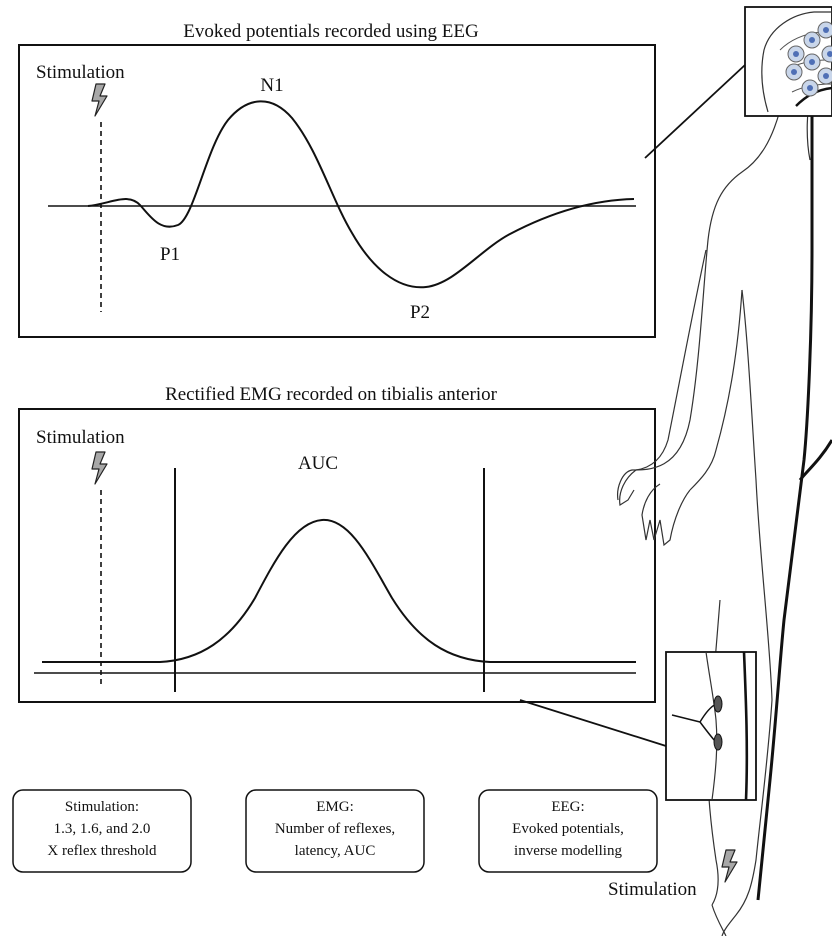  I want to click on eeg-connector-line, so click(695, 111).